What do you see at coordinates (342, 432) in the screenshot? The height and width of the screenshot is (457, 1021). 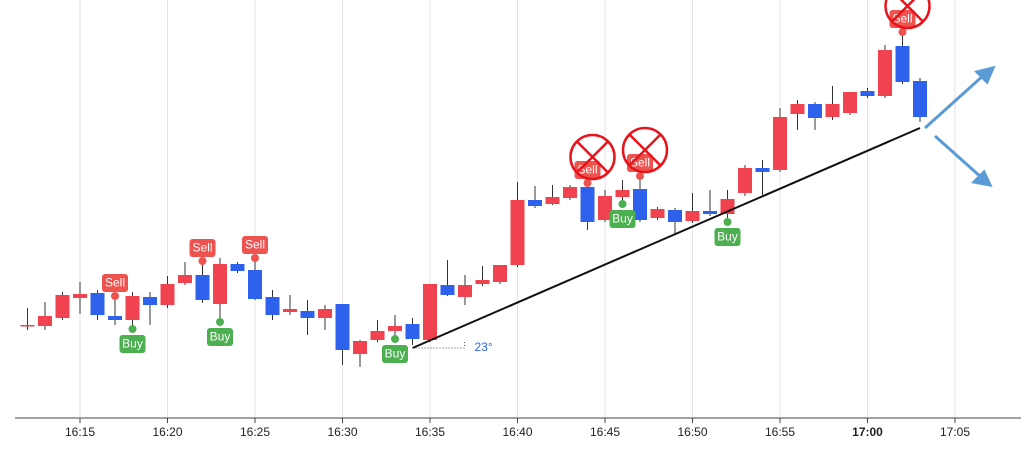 I see `x-tick-label: 16:30` at bounding box center [342, 432].